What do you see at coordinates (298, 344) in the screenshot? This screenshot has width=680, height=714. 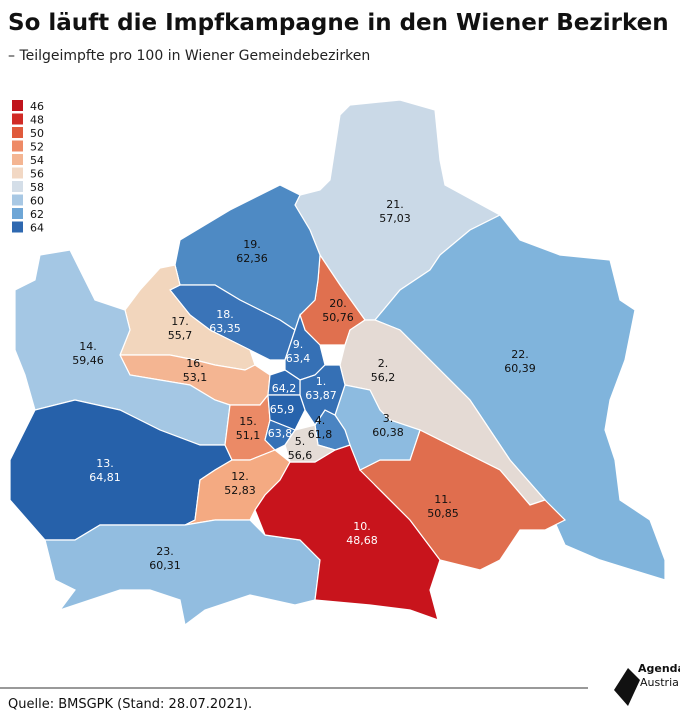 I see `district-number: 9.` at bounding box center [298, 344].